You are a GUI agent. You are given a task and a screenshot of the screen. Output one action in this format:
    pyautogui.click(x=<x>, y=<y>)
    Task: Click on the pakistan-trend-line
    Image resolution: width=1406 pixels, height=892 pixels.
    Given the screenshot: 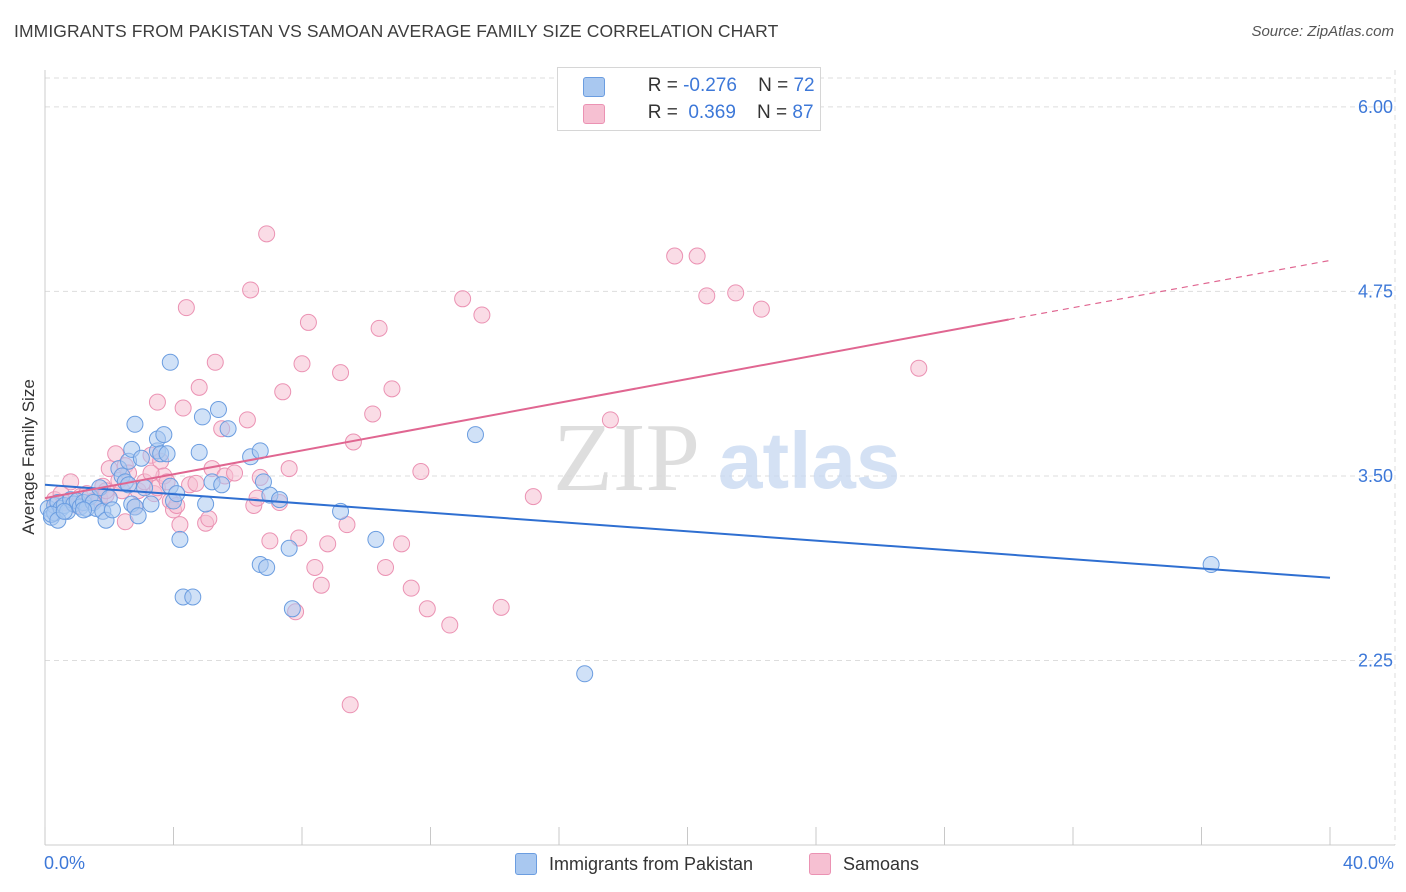 What is the action you would take?
    pyautogui.click(x=687, y=531)
    